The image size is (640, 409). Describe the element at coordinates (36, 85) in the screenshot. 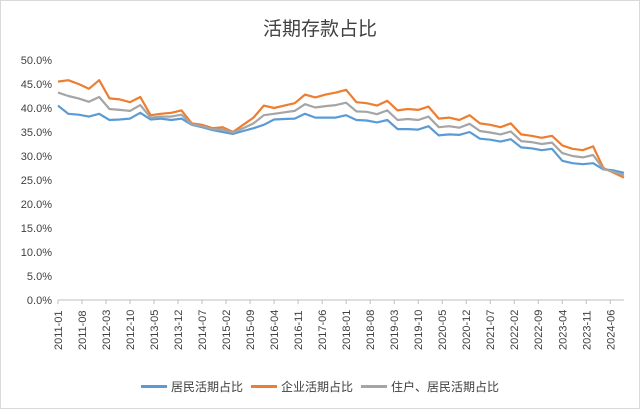

I see `y-tick-label: 45.0%` at that location.